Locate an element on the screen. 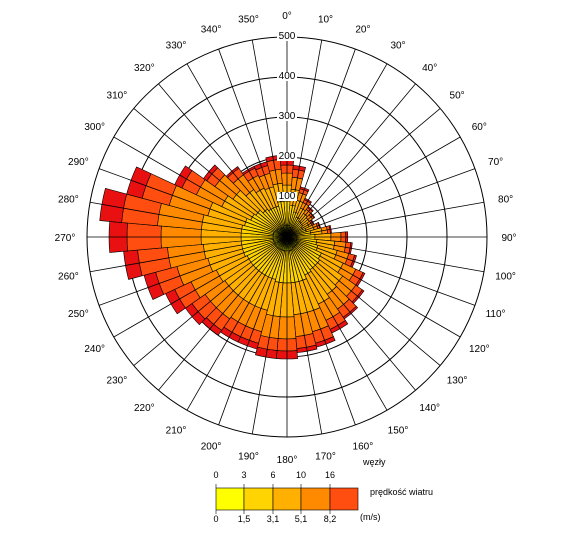  radial-tick-labels: 100 200 300 400 500 is located at coordinates (287, 116).